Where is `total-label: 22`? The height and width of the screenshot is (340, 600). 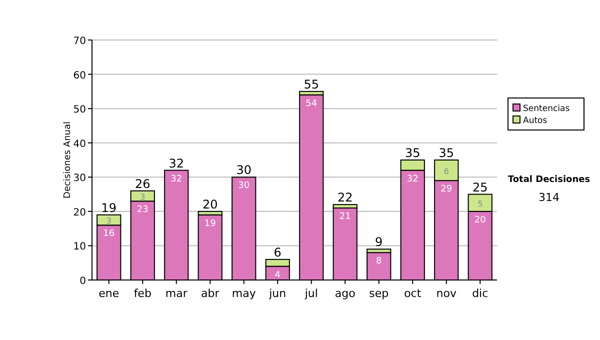 total-label: 22 is located at coordinates (345, 197).